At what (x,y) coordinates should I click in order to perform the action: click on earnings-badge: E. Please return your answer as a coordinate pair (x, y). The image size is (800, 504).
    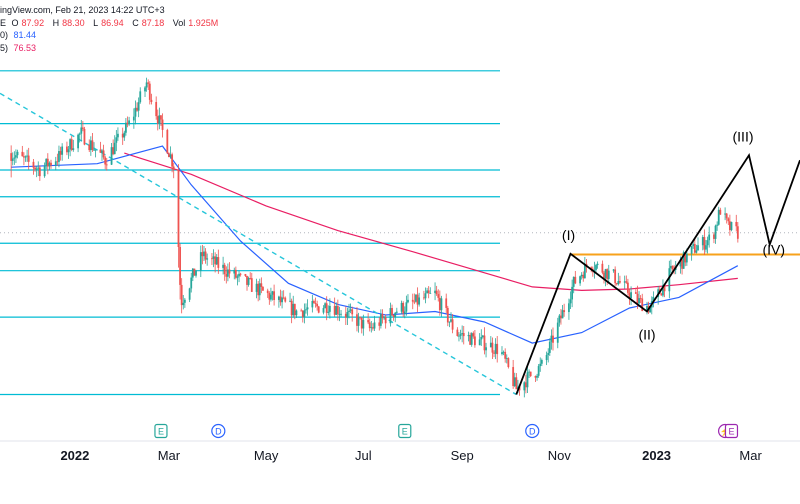
    Looking at the image, I should click on (161, 431).